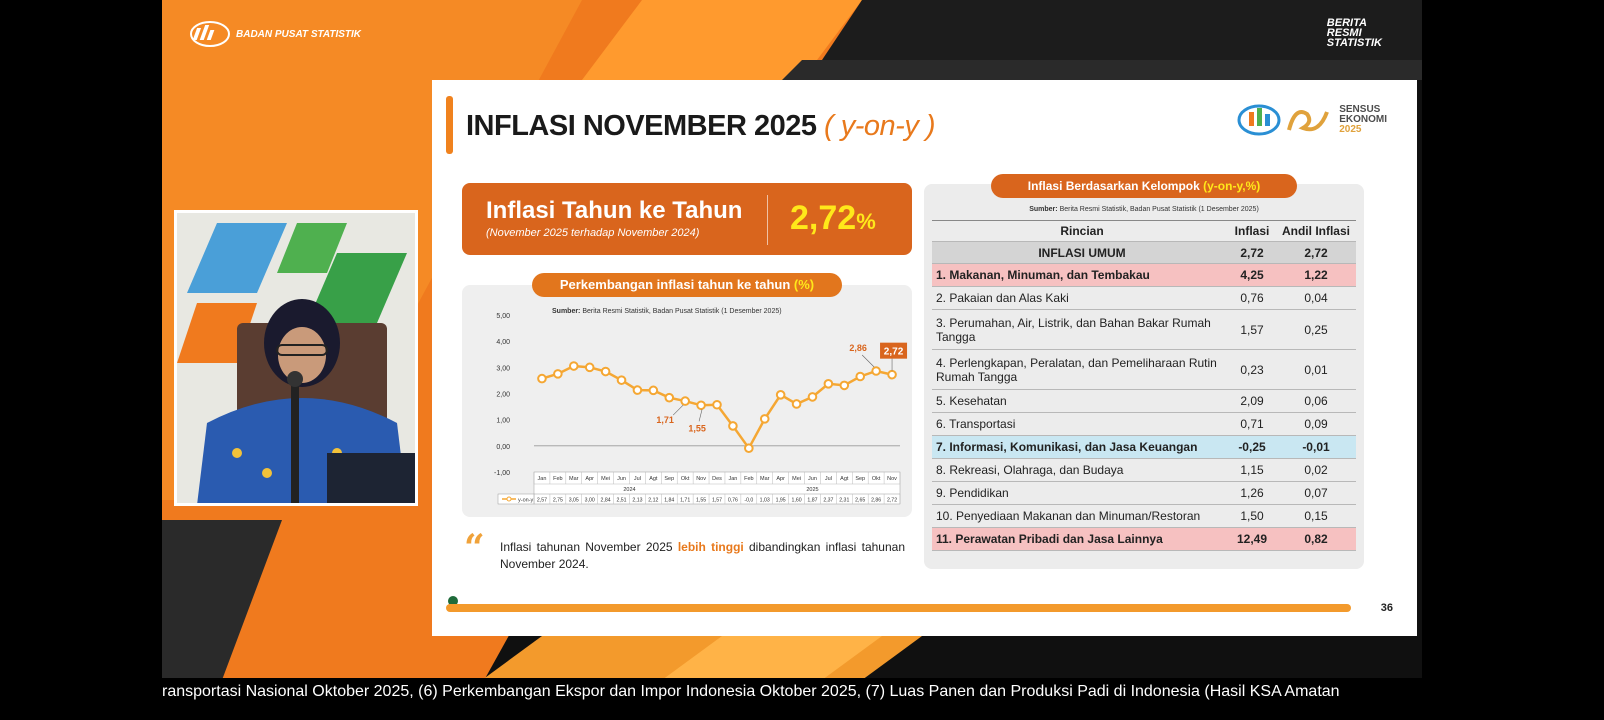 Image resolution: width=1604 pixels, height=720 pixels. Describe the element at coordinates (844, 501) in the screenshot. I see `data-label: 2,31` at that location.